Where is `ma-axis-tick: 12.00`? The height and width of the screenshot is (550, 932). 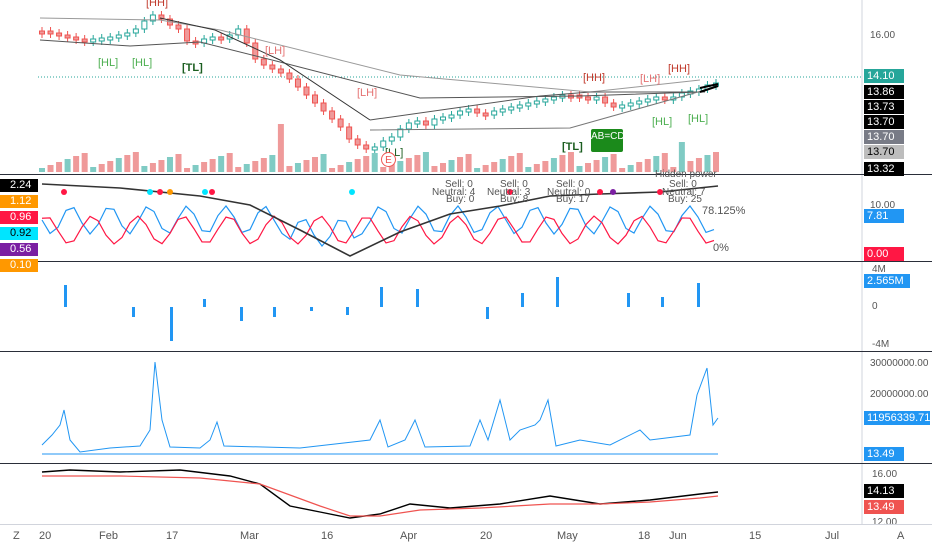
ma-axis-tick: 12.00 is located at coordinates (885, 522).